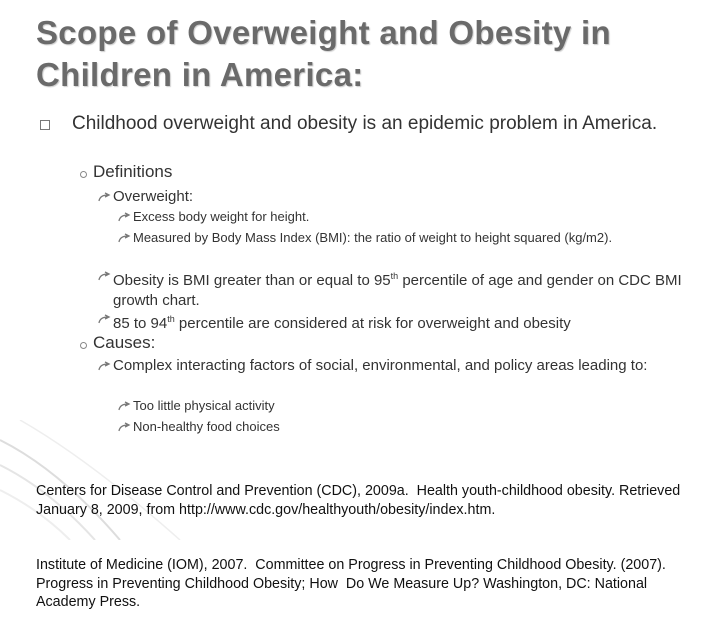  What do you see at coordinates (133, 171) in the screenshot?
I see `bullet: Definitions` at bounding box center [133, 171].